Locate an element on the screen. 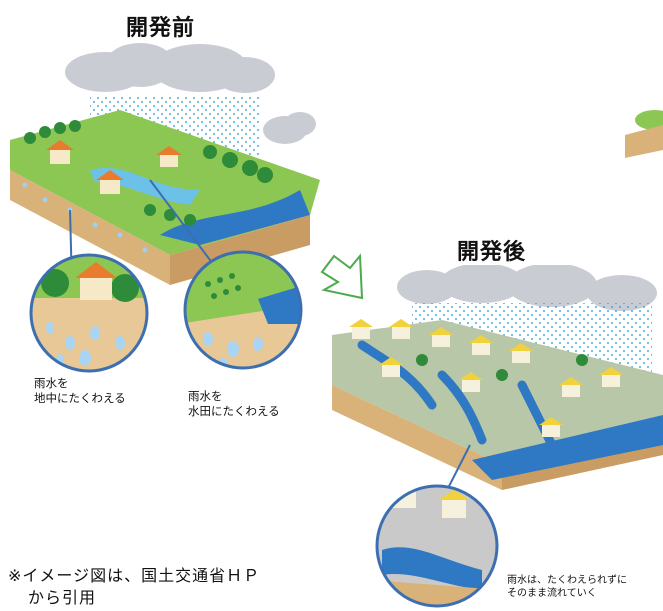  ground-storage-caption: 雨水を 地中にたくわえる is located at coordinates (80, 390).